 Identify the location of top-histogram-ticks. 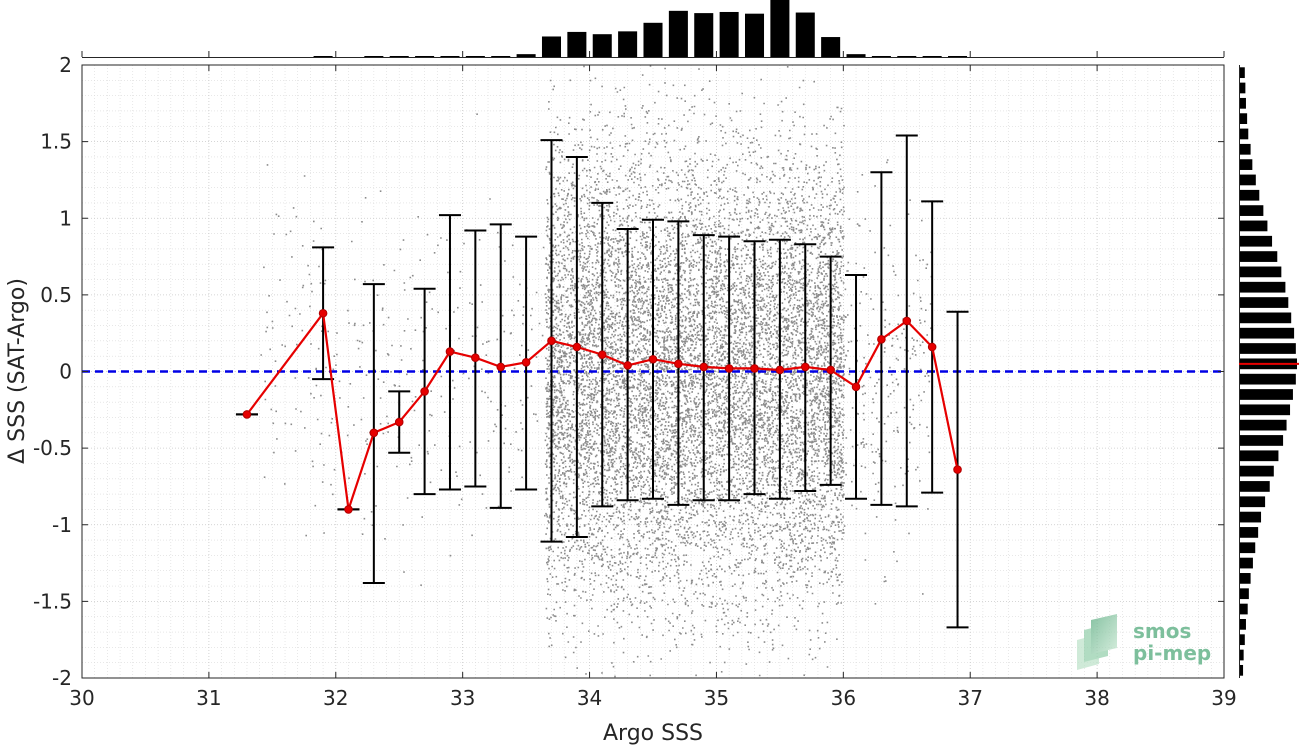
(653, 54).